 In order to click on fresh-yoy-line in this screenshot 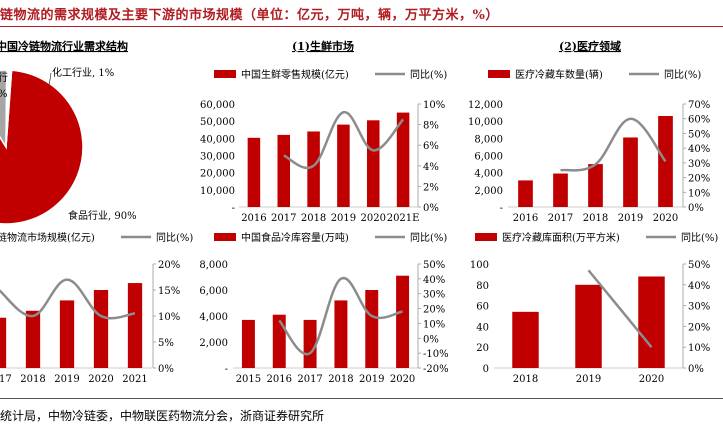, I will do `click(344, 140)`.